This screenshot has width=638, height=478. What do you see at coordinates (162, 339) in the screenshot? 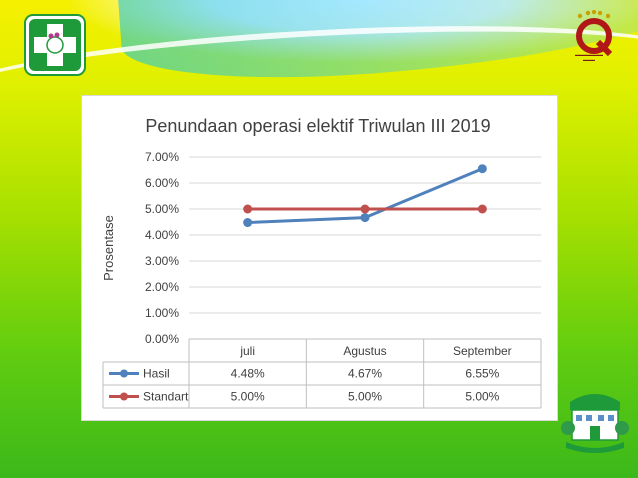
I see `y-tick-label: 0.00%` at bounding box center [162, 339].